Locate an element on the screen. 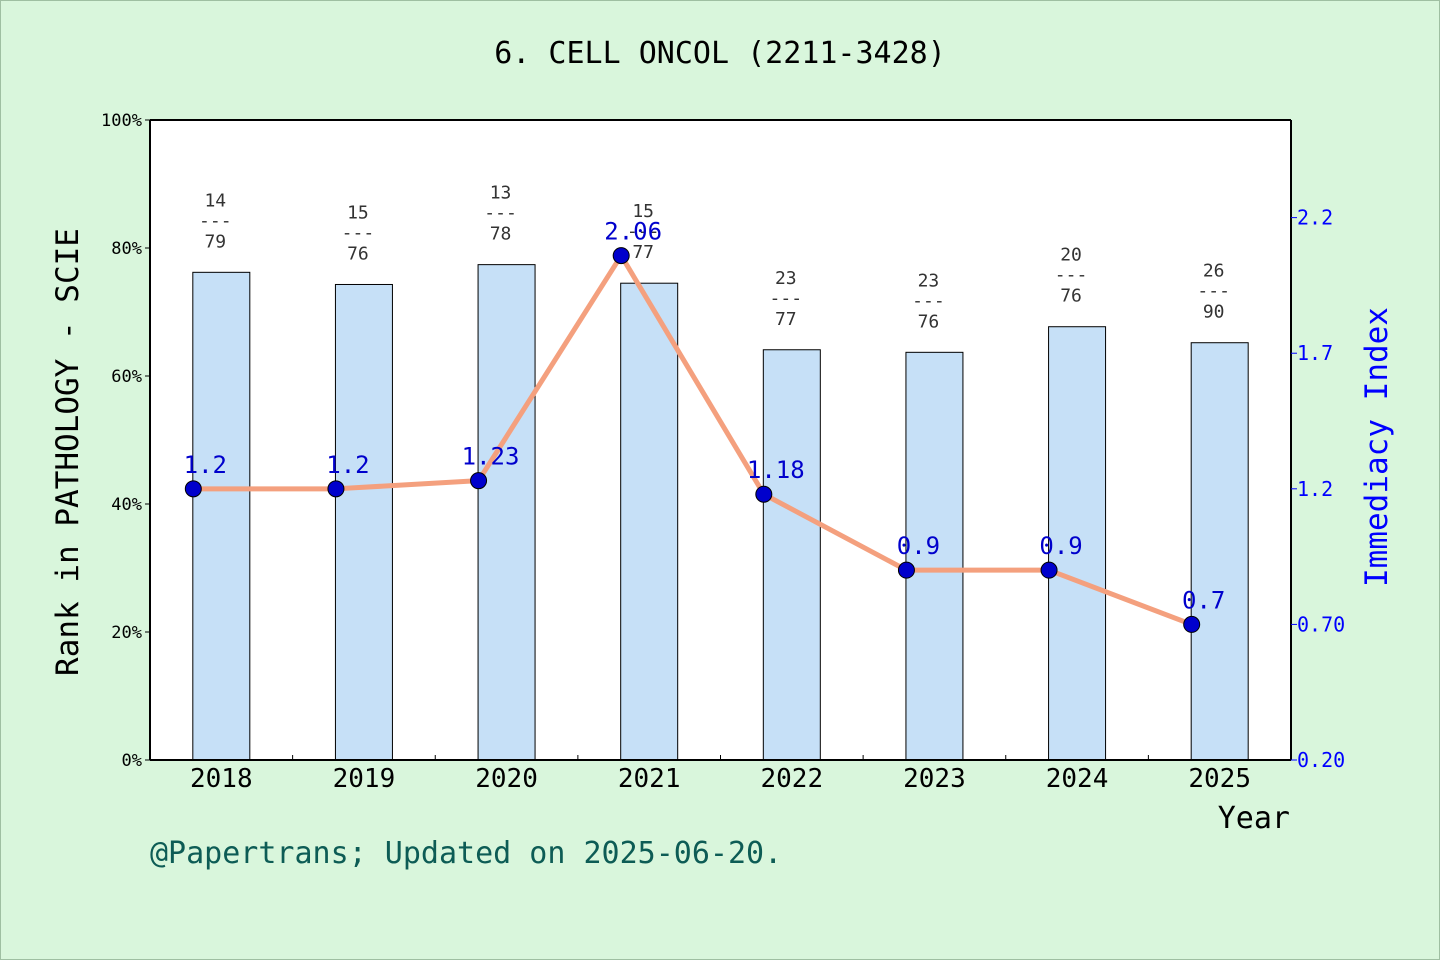 The height and width of the screenshot is (960, 1440). x-tick-label-2024: 2024 is located at coordinates (1077, 779).